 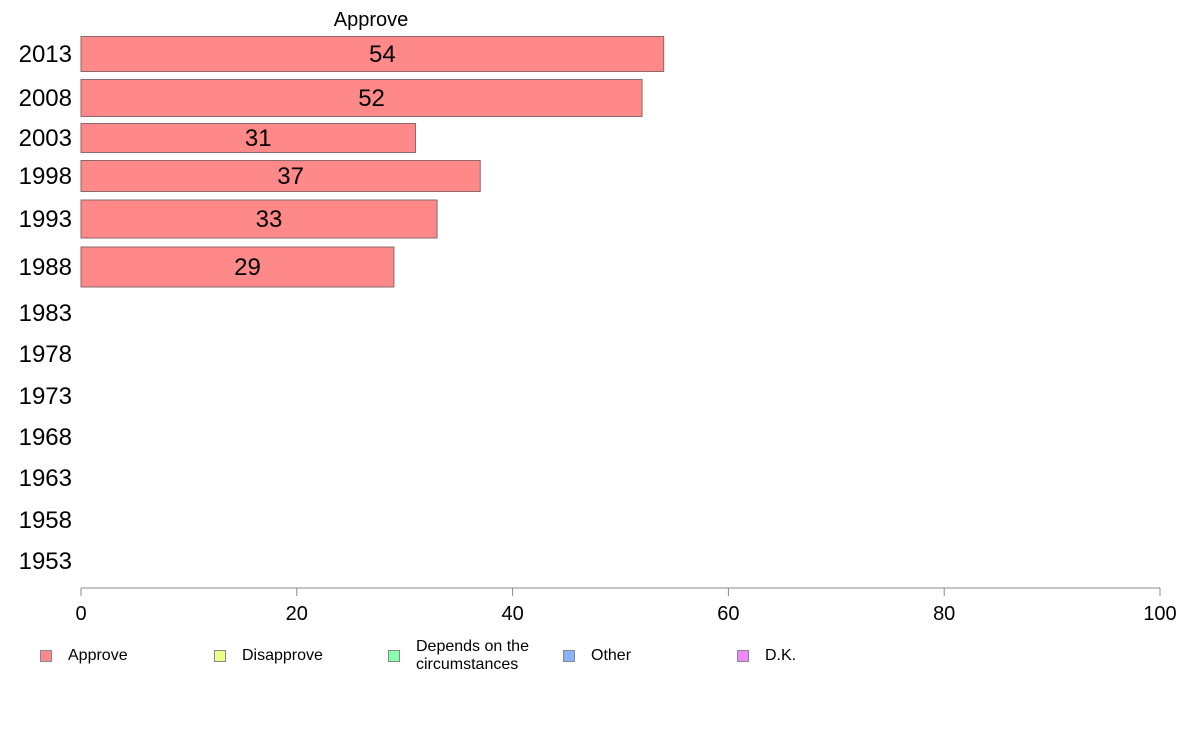 I want to click on legend-swatch-other, so click(x=569, y=656).